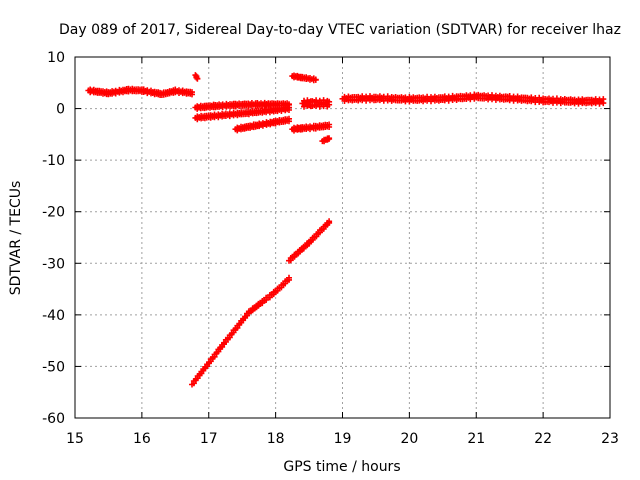 The height and width of the screenshot is (480, 640). Describe the element at coordinates (309, 241) in the screenshot. I see `data-series-seg12` at that location.